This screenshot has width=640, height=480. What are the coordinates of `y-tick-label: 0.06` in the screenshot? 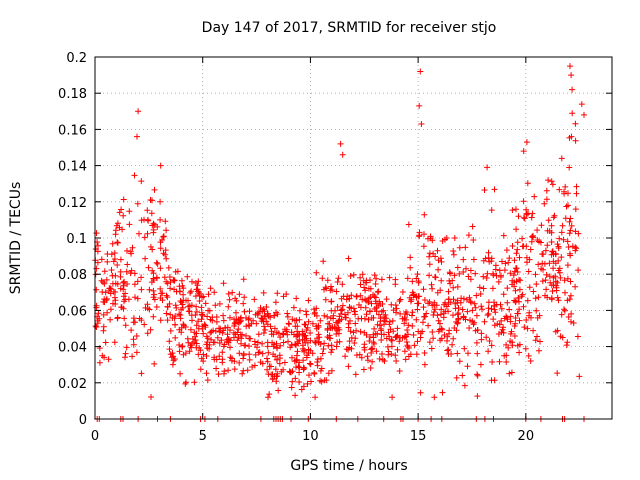 It's located at (72, 311).